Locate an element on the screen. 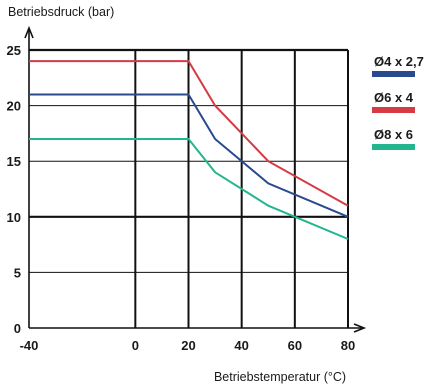  y-tick-label-25: 25 is located at coordinates (14, 50).